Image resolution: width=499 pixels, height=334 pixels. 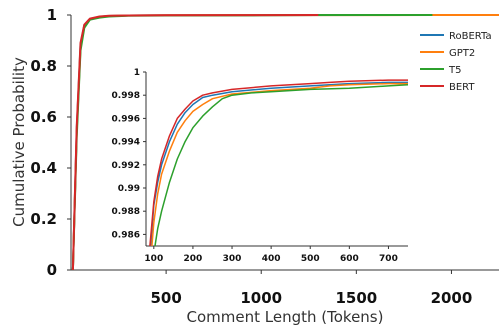 I want to click on y-tick-label: 0.988, so click(x=126, y=212).